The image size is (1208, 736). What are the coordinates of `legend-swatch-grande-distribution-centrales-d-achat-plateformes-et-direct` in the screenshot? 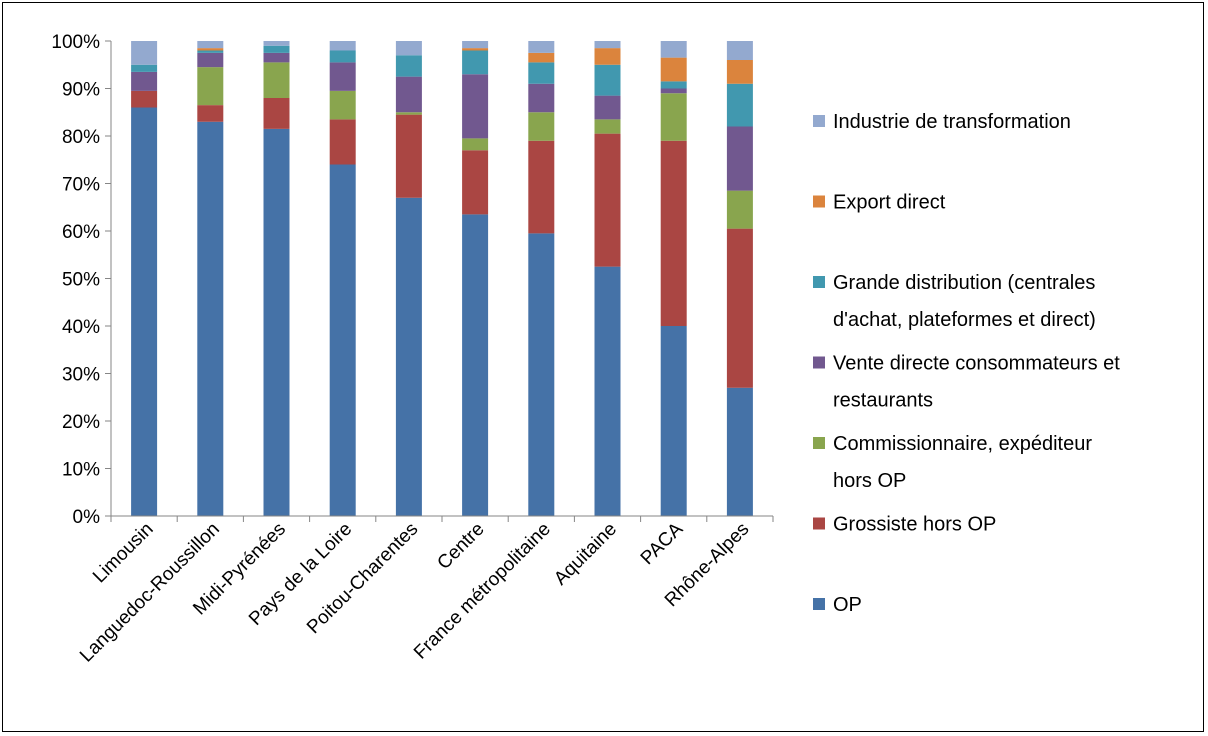 It's located at (819, 282).